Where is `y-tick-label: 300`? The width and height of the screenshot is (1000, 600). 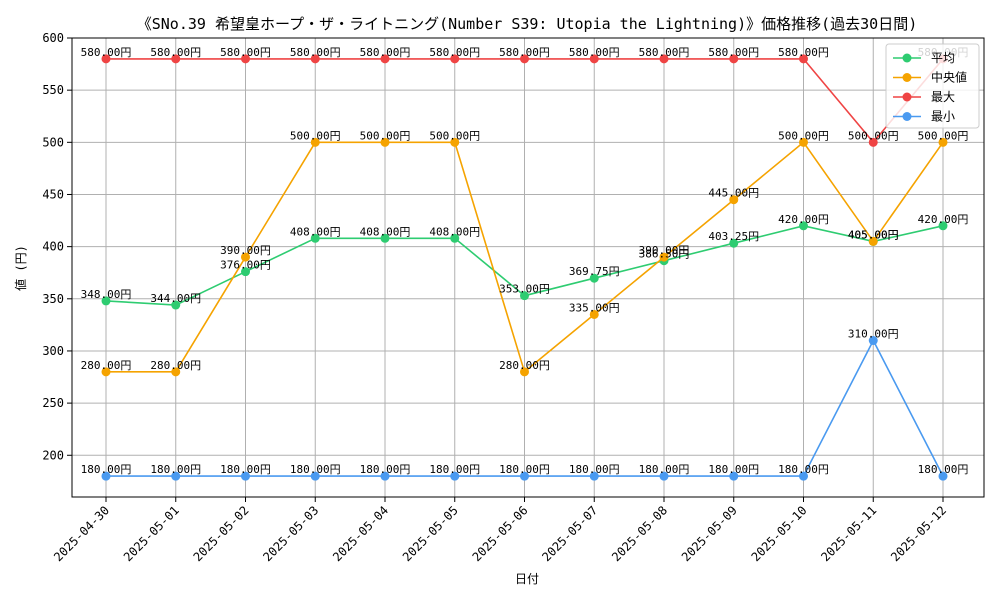 y-tick-label: 300 is located at coordinates (53, 351).